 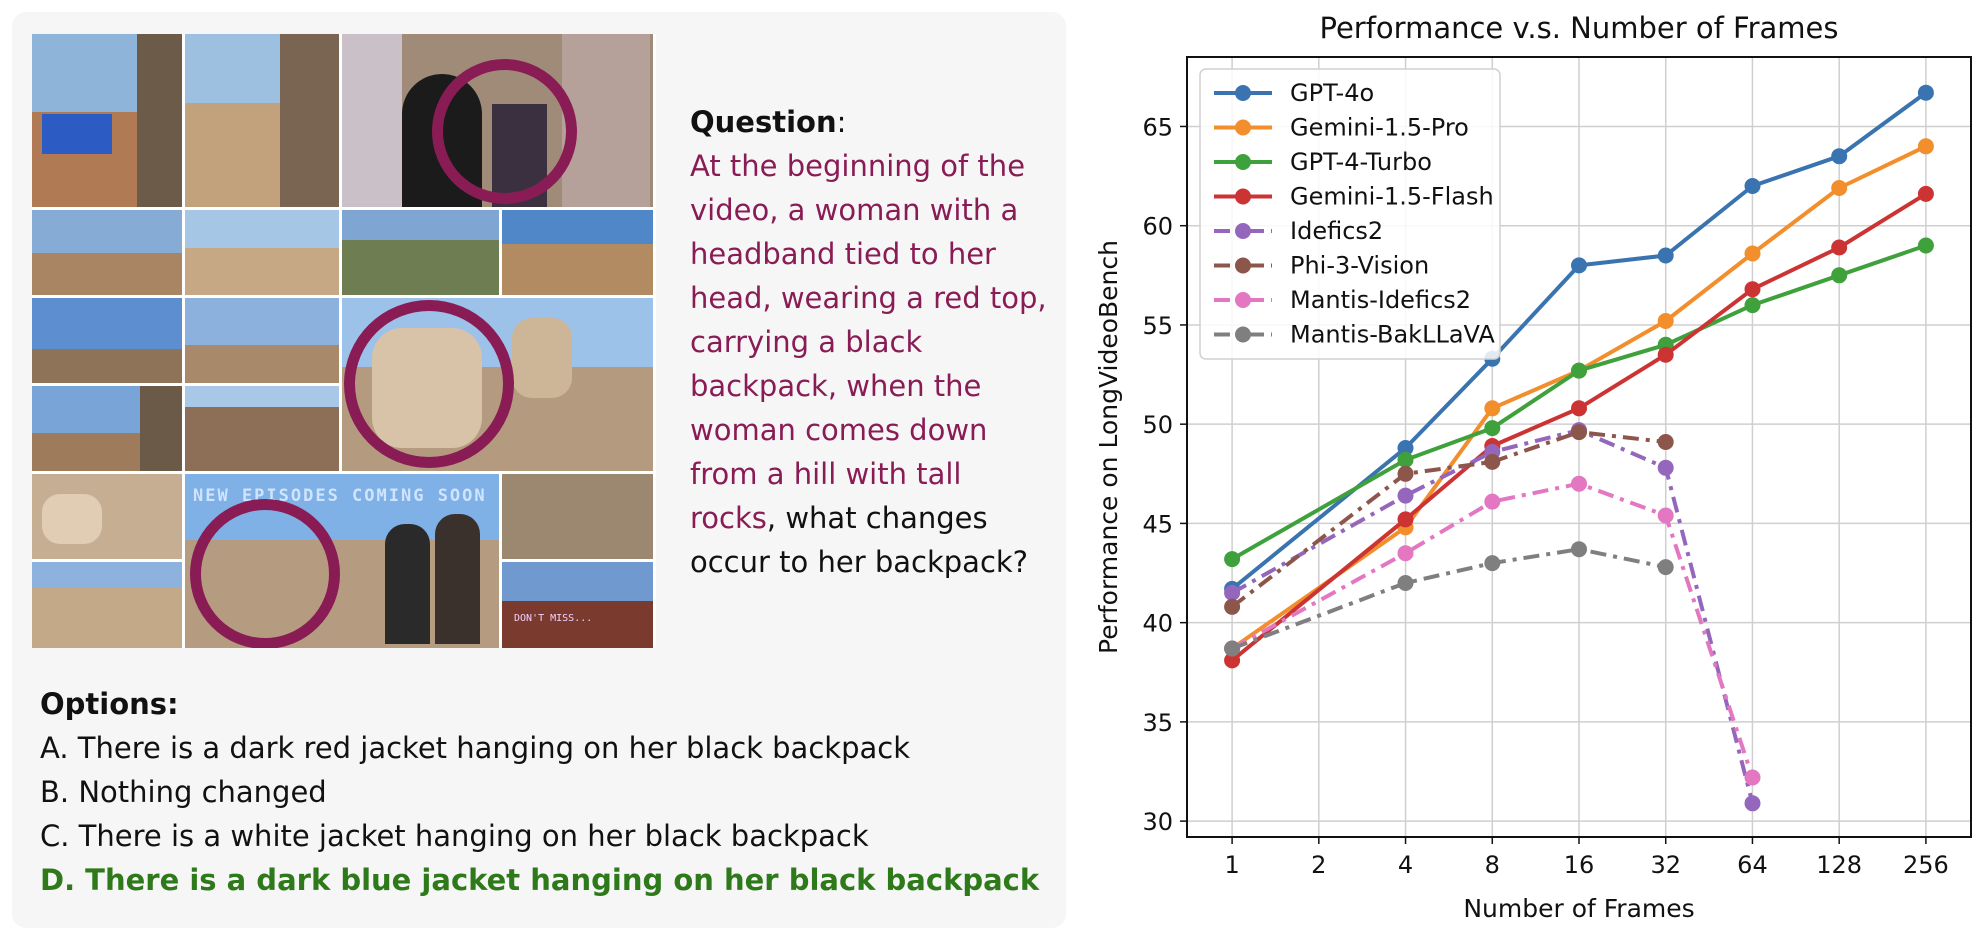 I want to click on legend-entry: Gemini-1.5-Flash, so click(x=1354, y=197).